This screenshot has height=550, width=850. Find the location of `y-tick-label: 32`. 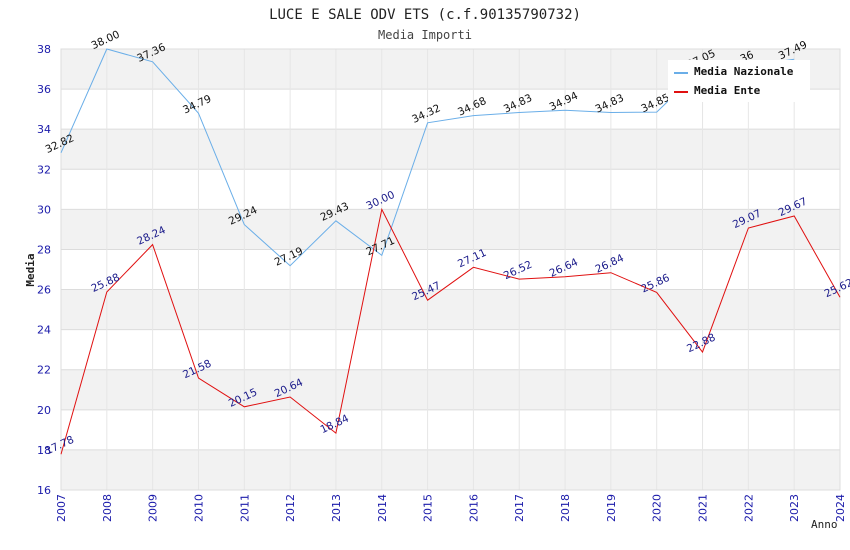

y-tick-label: 32 is located at coordinates (44, 169).